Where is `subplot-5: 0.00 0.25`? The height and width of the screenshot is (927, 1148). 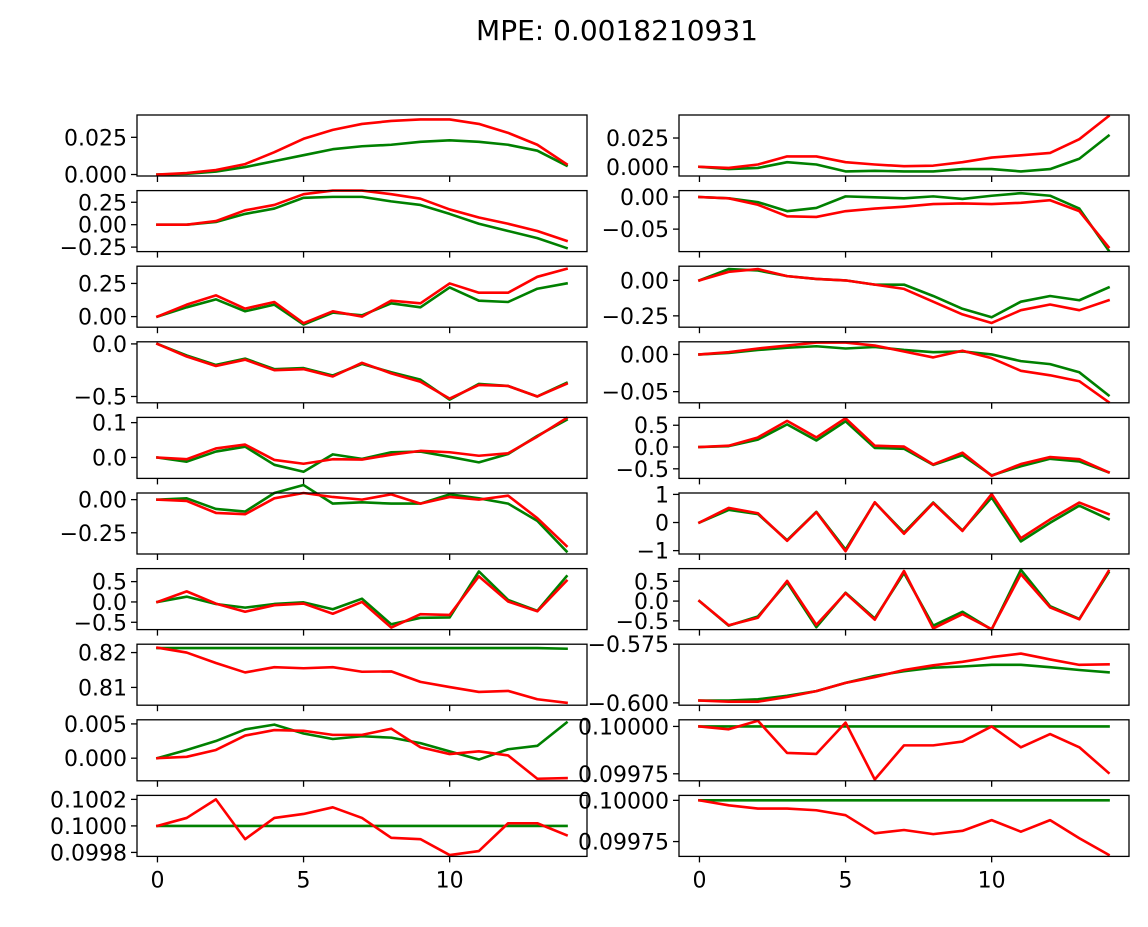 subplot-5: 0.00 0.25 is located at coordinates (333, 299).